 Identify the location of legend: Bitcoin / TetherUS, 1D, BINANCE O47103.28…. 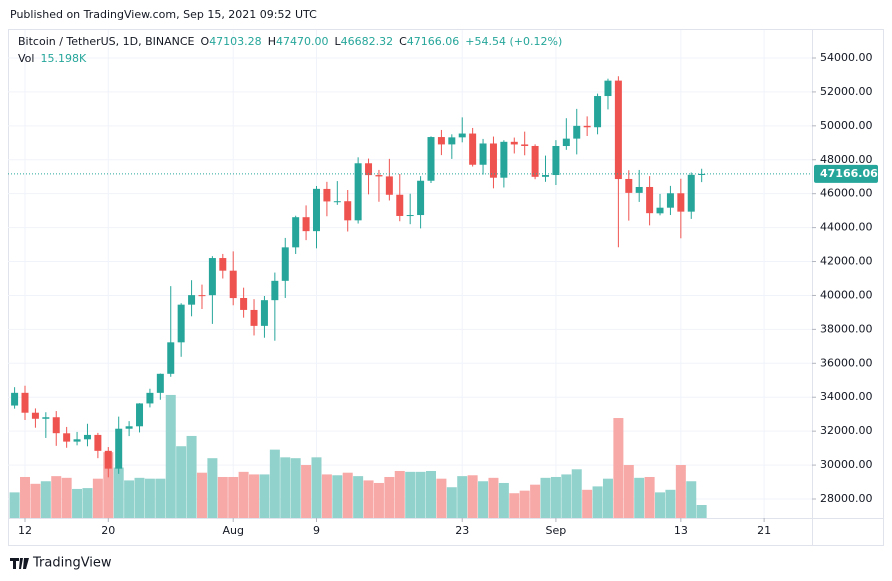
(290, 41).